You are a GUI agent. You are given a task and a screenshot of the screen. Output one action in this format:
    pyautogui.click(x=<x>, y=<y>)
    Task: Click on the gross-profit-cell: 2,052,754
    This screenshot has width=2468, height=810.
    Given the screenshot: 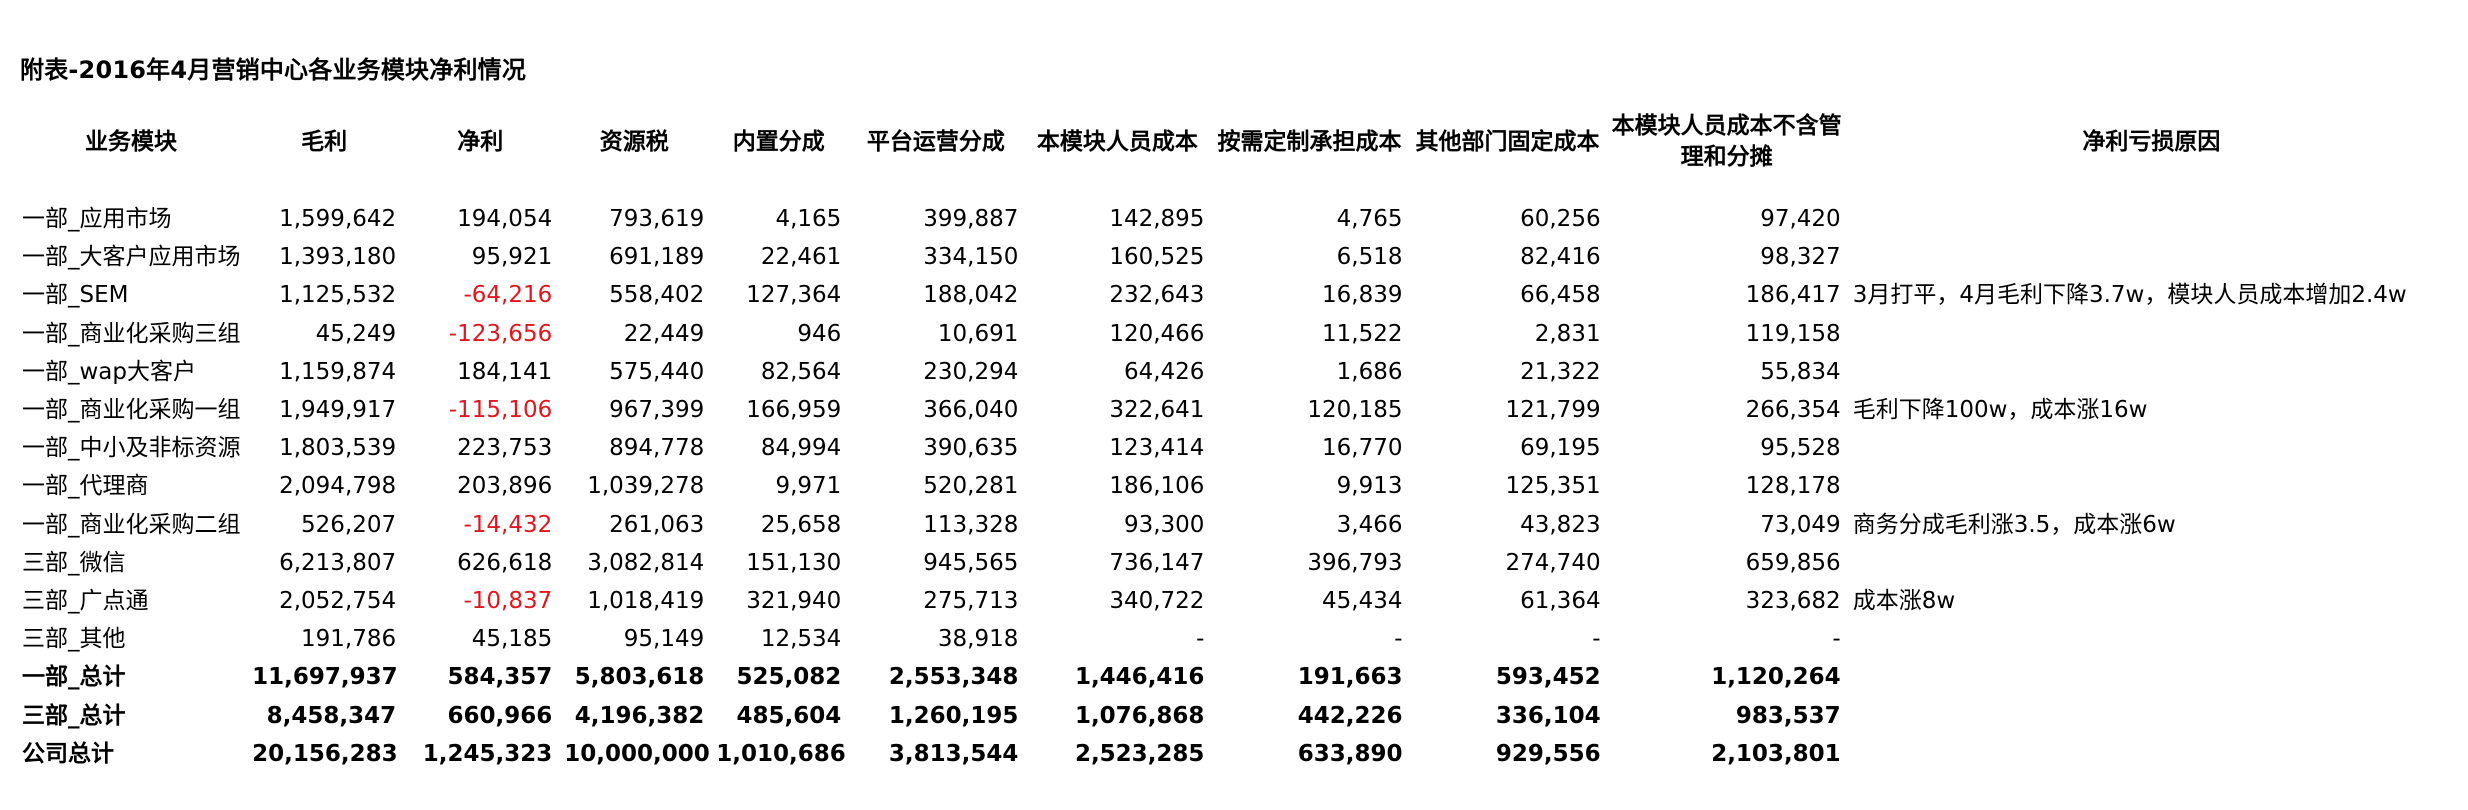 What is the action you would take?
    pyautogui.click(x=338, y=600)
    